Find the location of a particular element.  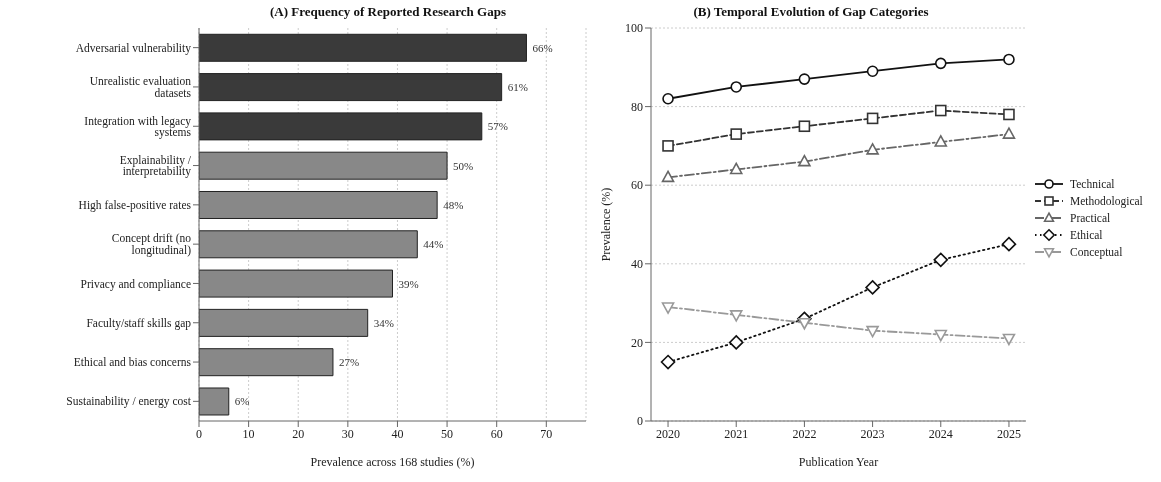

y-tick-label: Ethical and bias concerns is located at coordinates (132, 362).